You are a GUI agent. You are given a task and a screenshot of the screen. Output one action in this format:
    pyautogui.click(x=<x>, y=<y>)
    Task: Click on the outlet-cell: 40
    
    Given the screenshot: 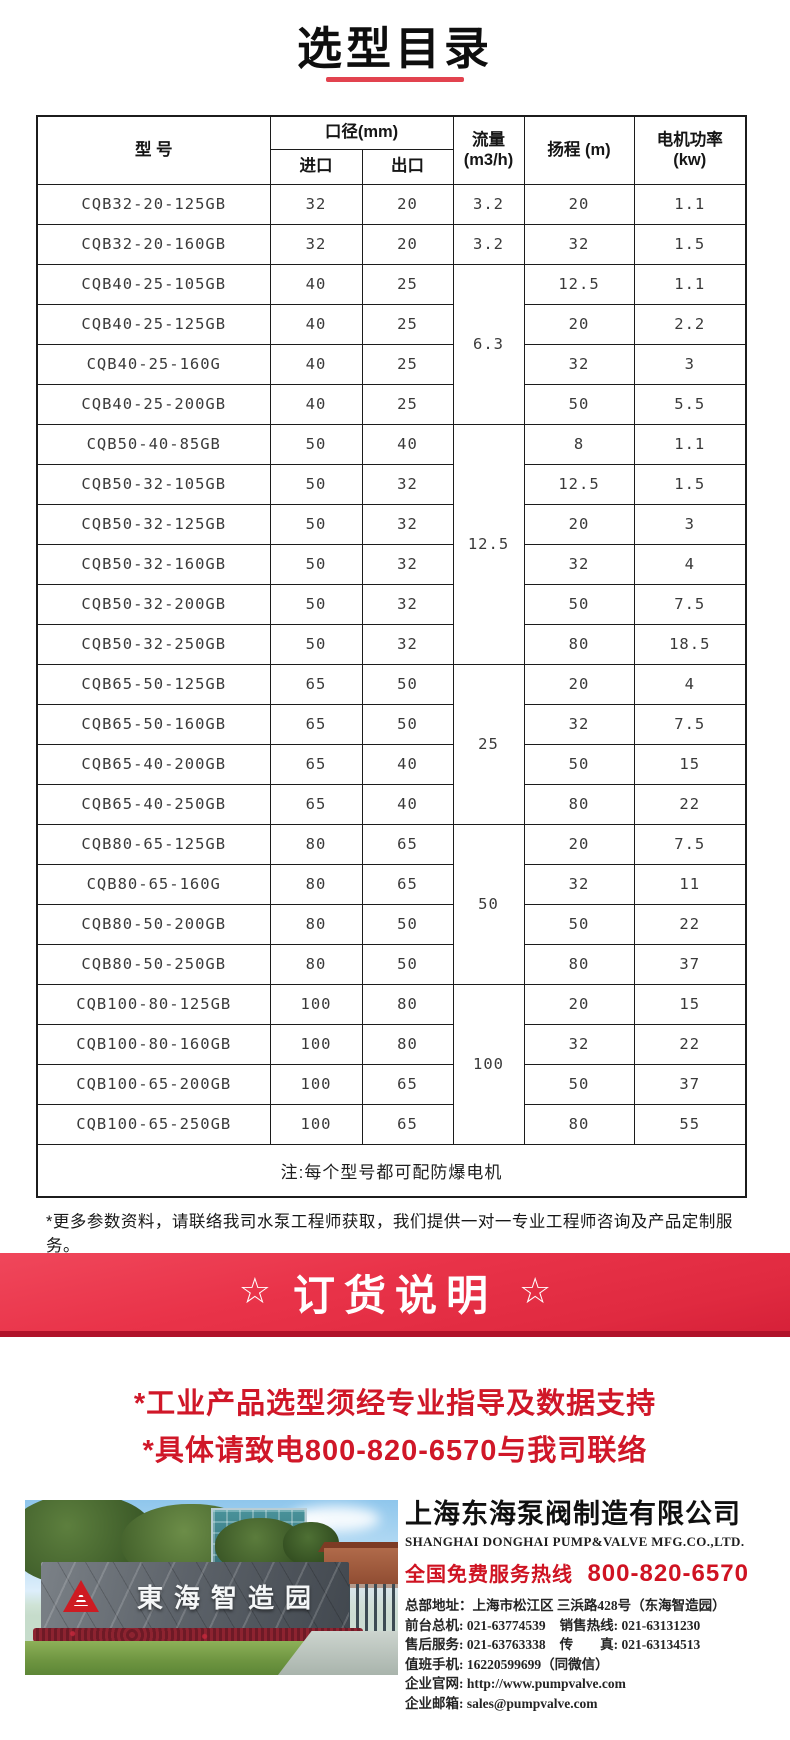 What is the action you would take?
    pyautogui.click(x=407, y=764)
    